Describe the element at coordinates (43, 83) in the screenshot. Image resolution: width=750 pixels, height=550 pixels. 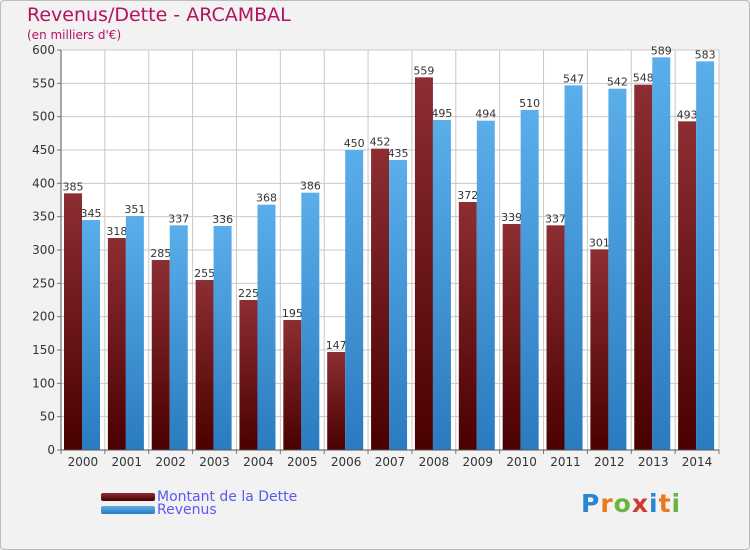
I see `y-tick-label: 550` at that location.